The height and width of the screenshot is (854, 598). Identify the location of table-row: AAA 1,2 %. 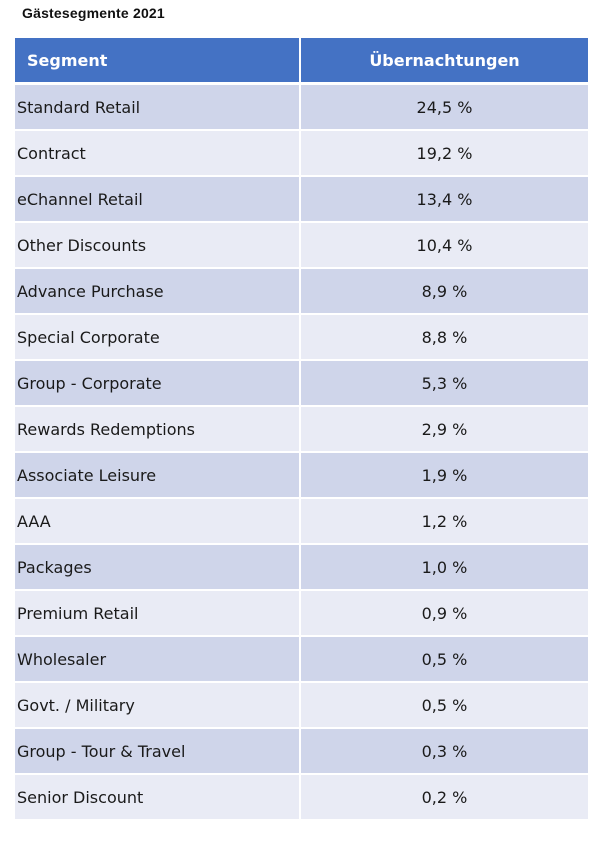
(301, 522).